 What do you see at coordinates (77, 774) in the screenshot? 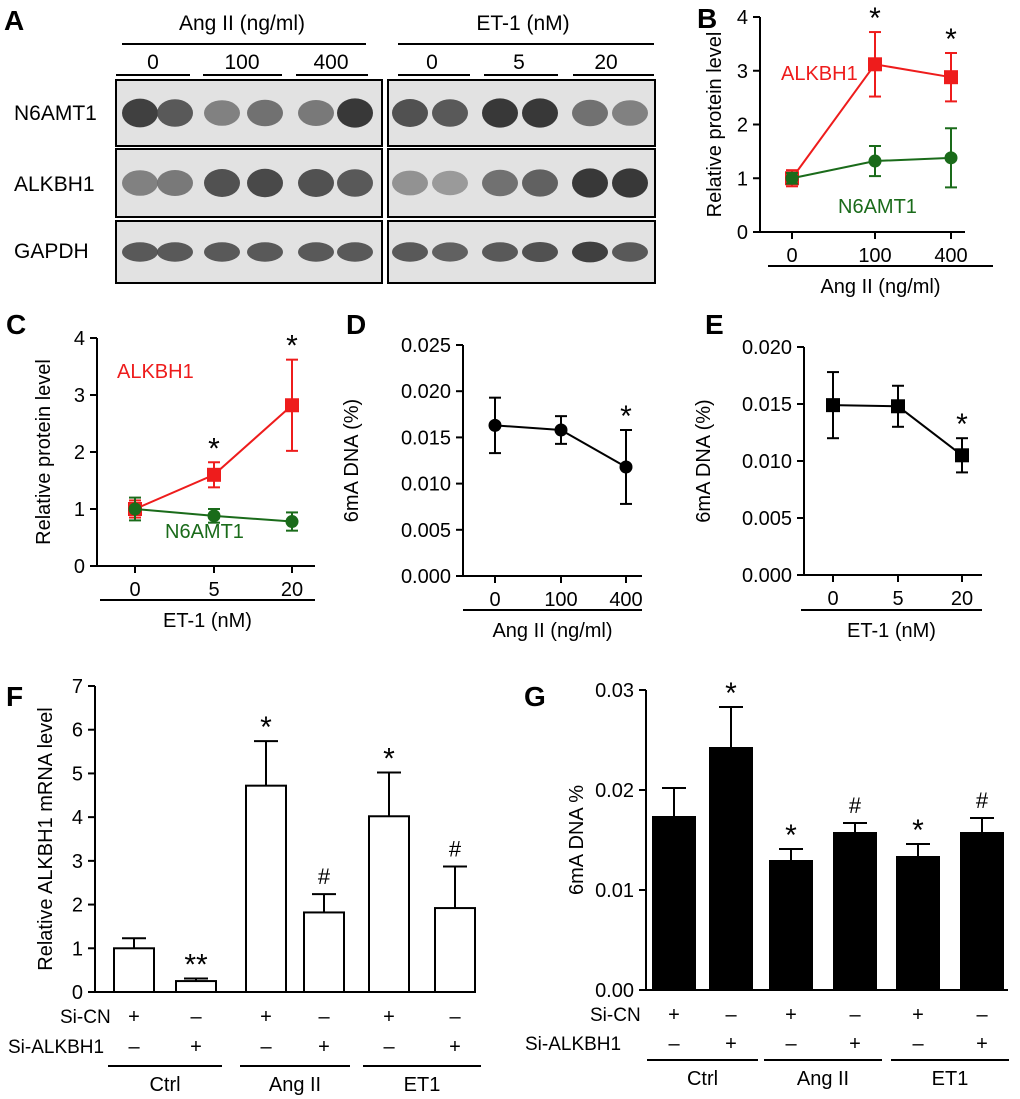
I see `y-tick-label: 5` at bounding box center [77, 774].